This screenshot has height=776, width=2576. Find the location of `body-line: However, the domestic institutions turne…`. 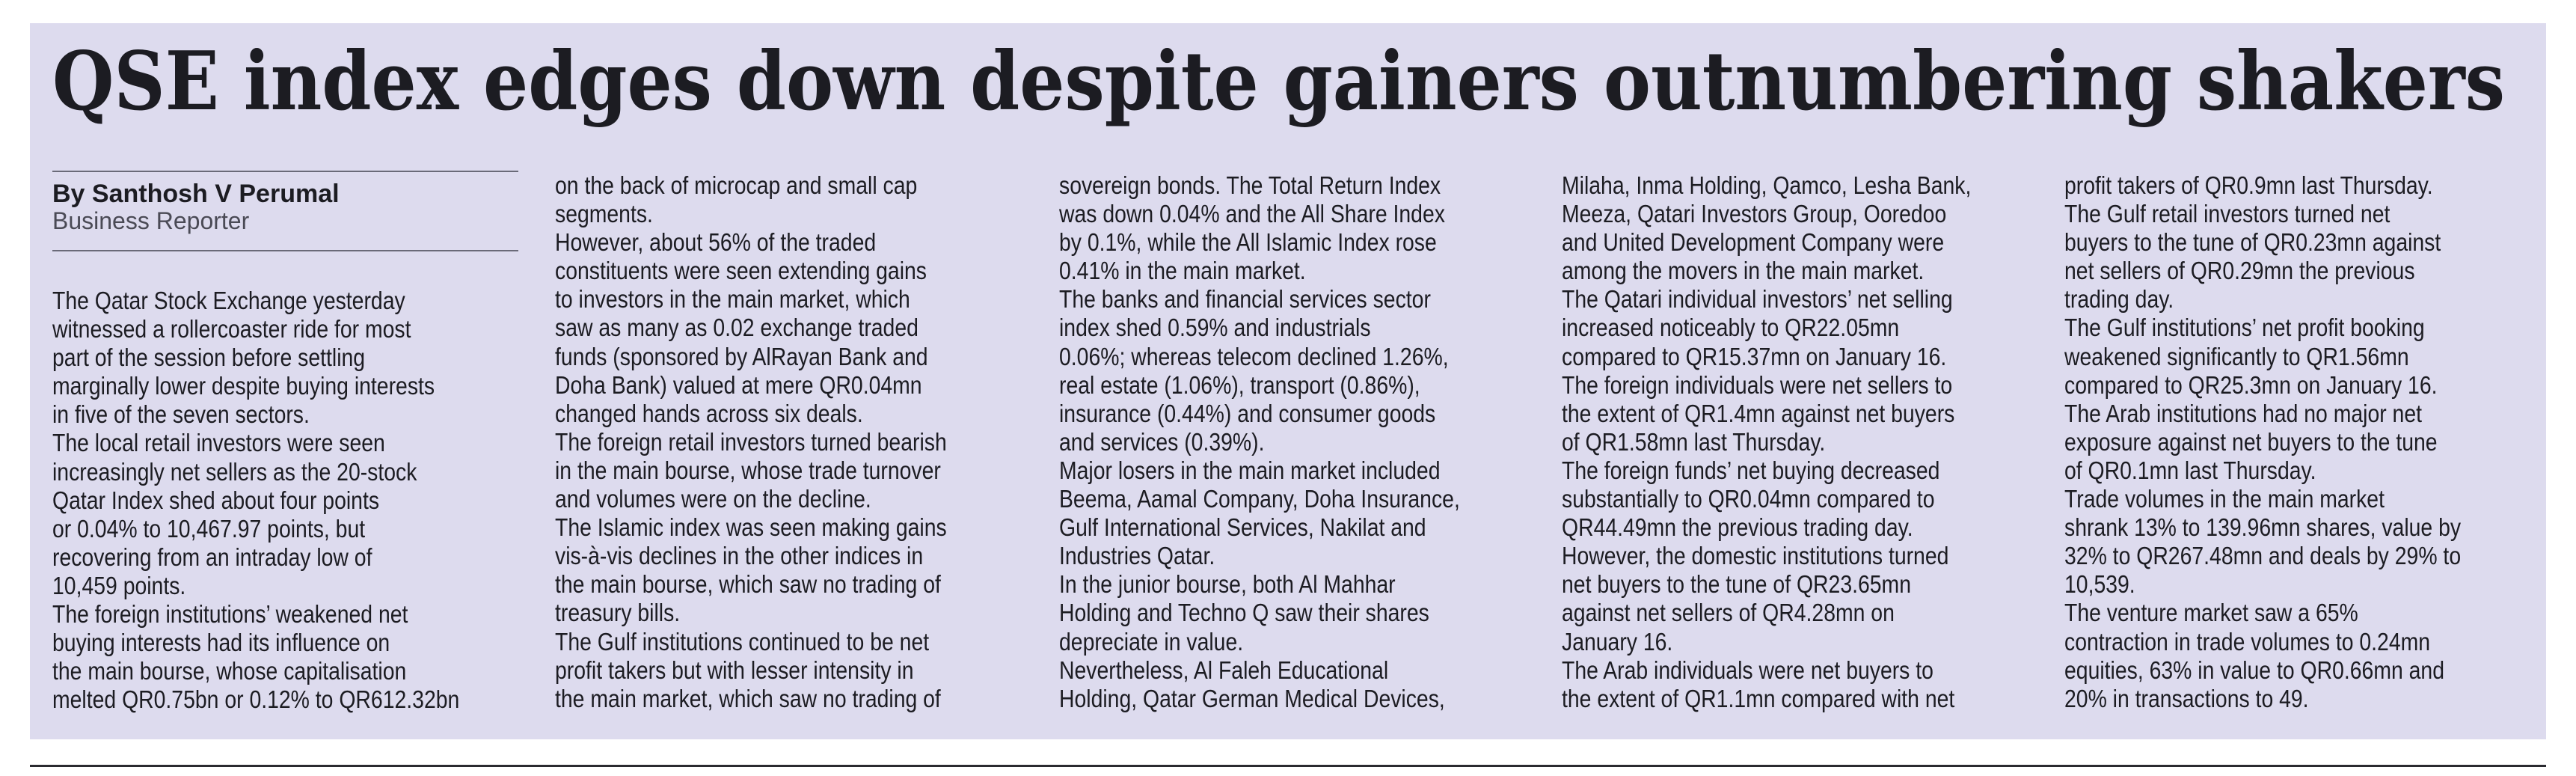

body-line: However, the domestic institutions turne… is located at coordinates (1755, 556).